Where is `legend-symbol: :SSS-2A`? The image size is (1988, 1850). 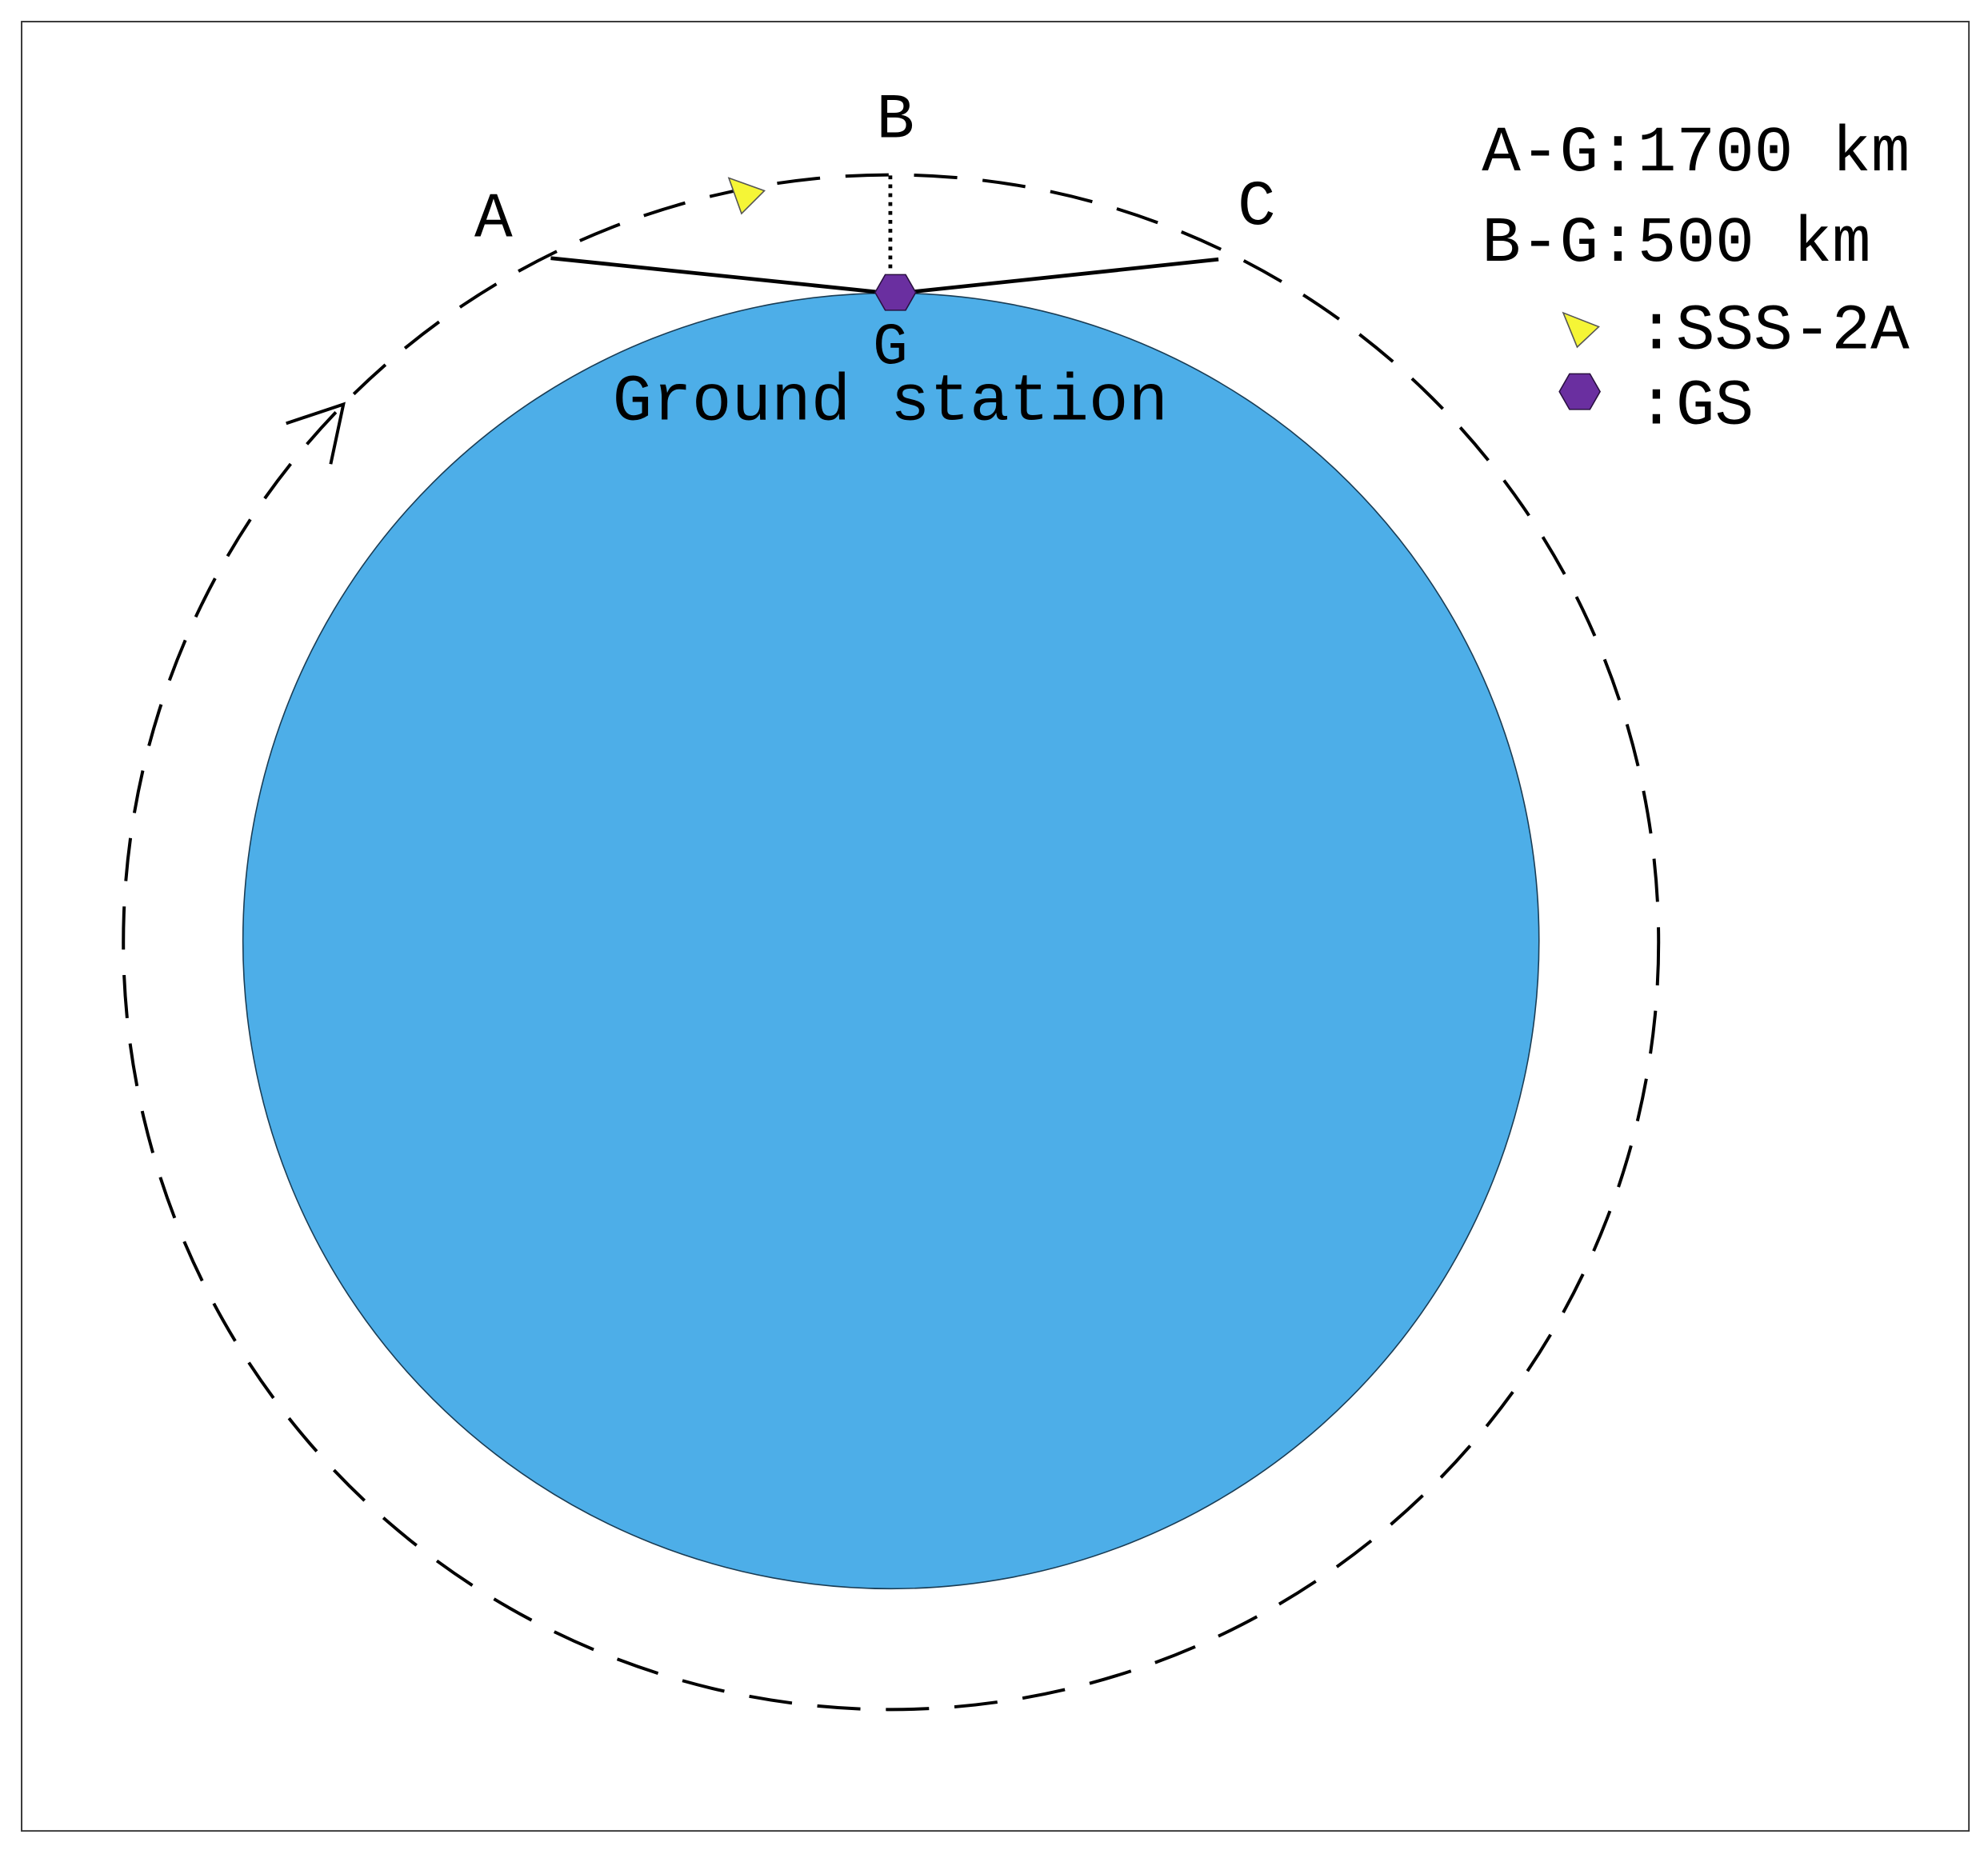
legend-symbol: :SSS-2A is located at coordinates (1773, 333).